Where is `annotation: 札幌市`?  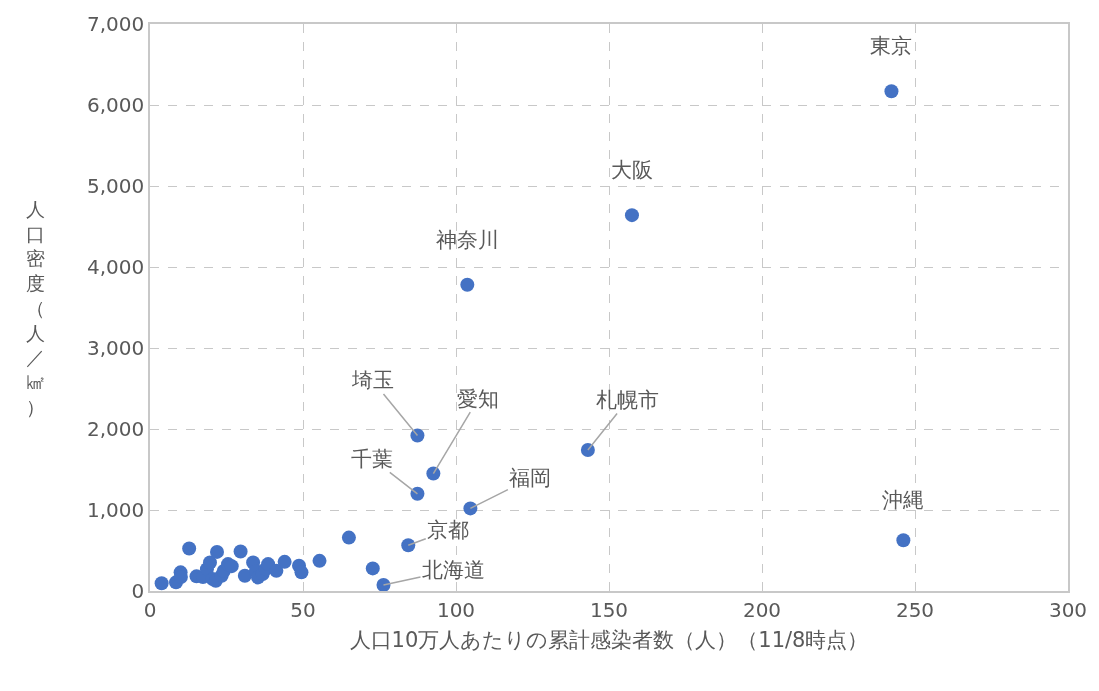
annotation: 札幌市 is located at coordinates (627, 400).